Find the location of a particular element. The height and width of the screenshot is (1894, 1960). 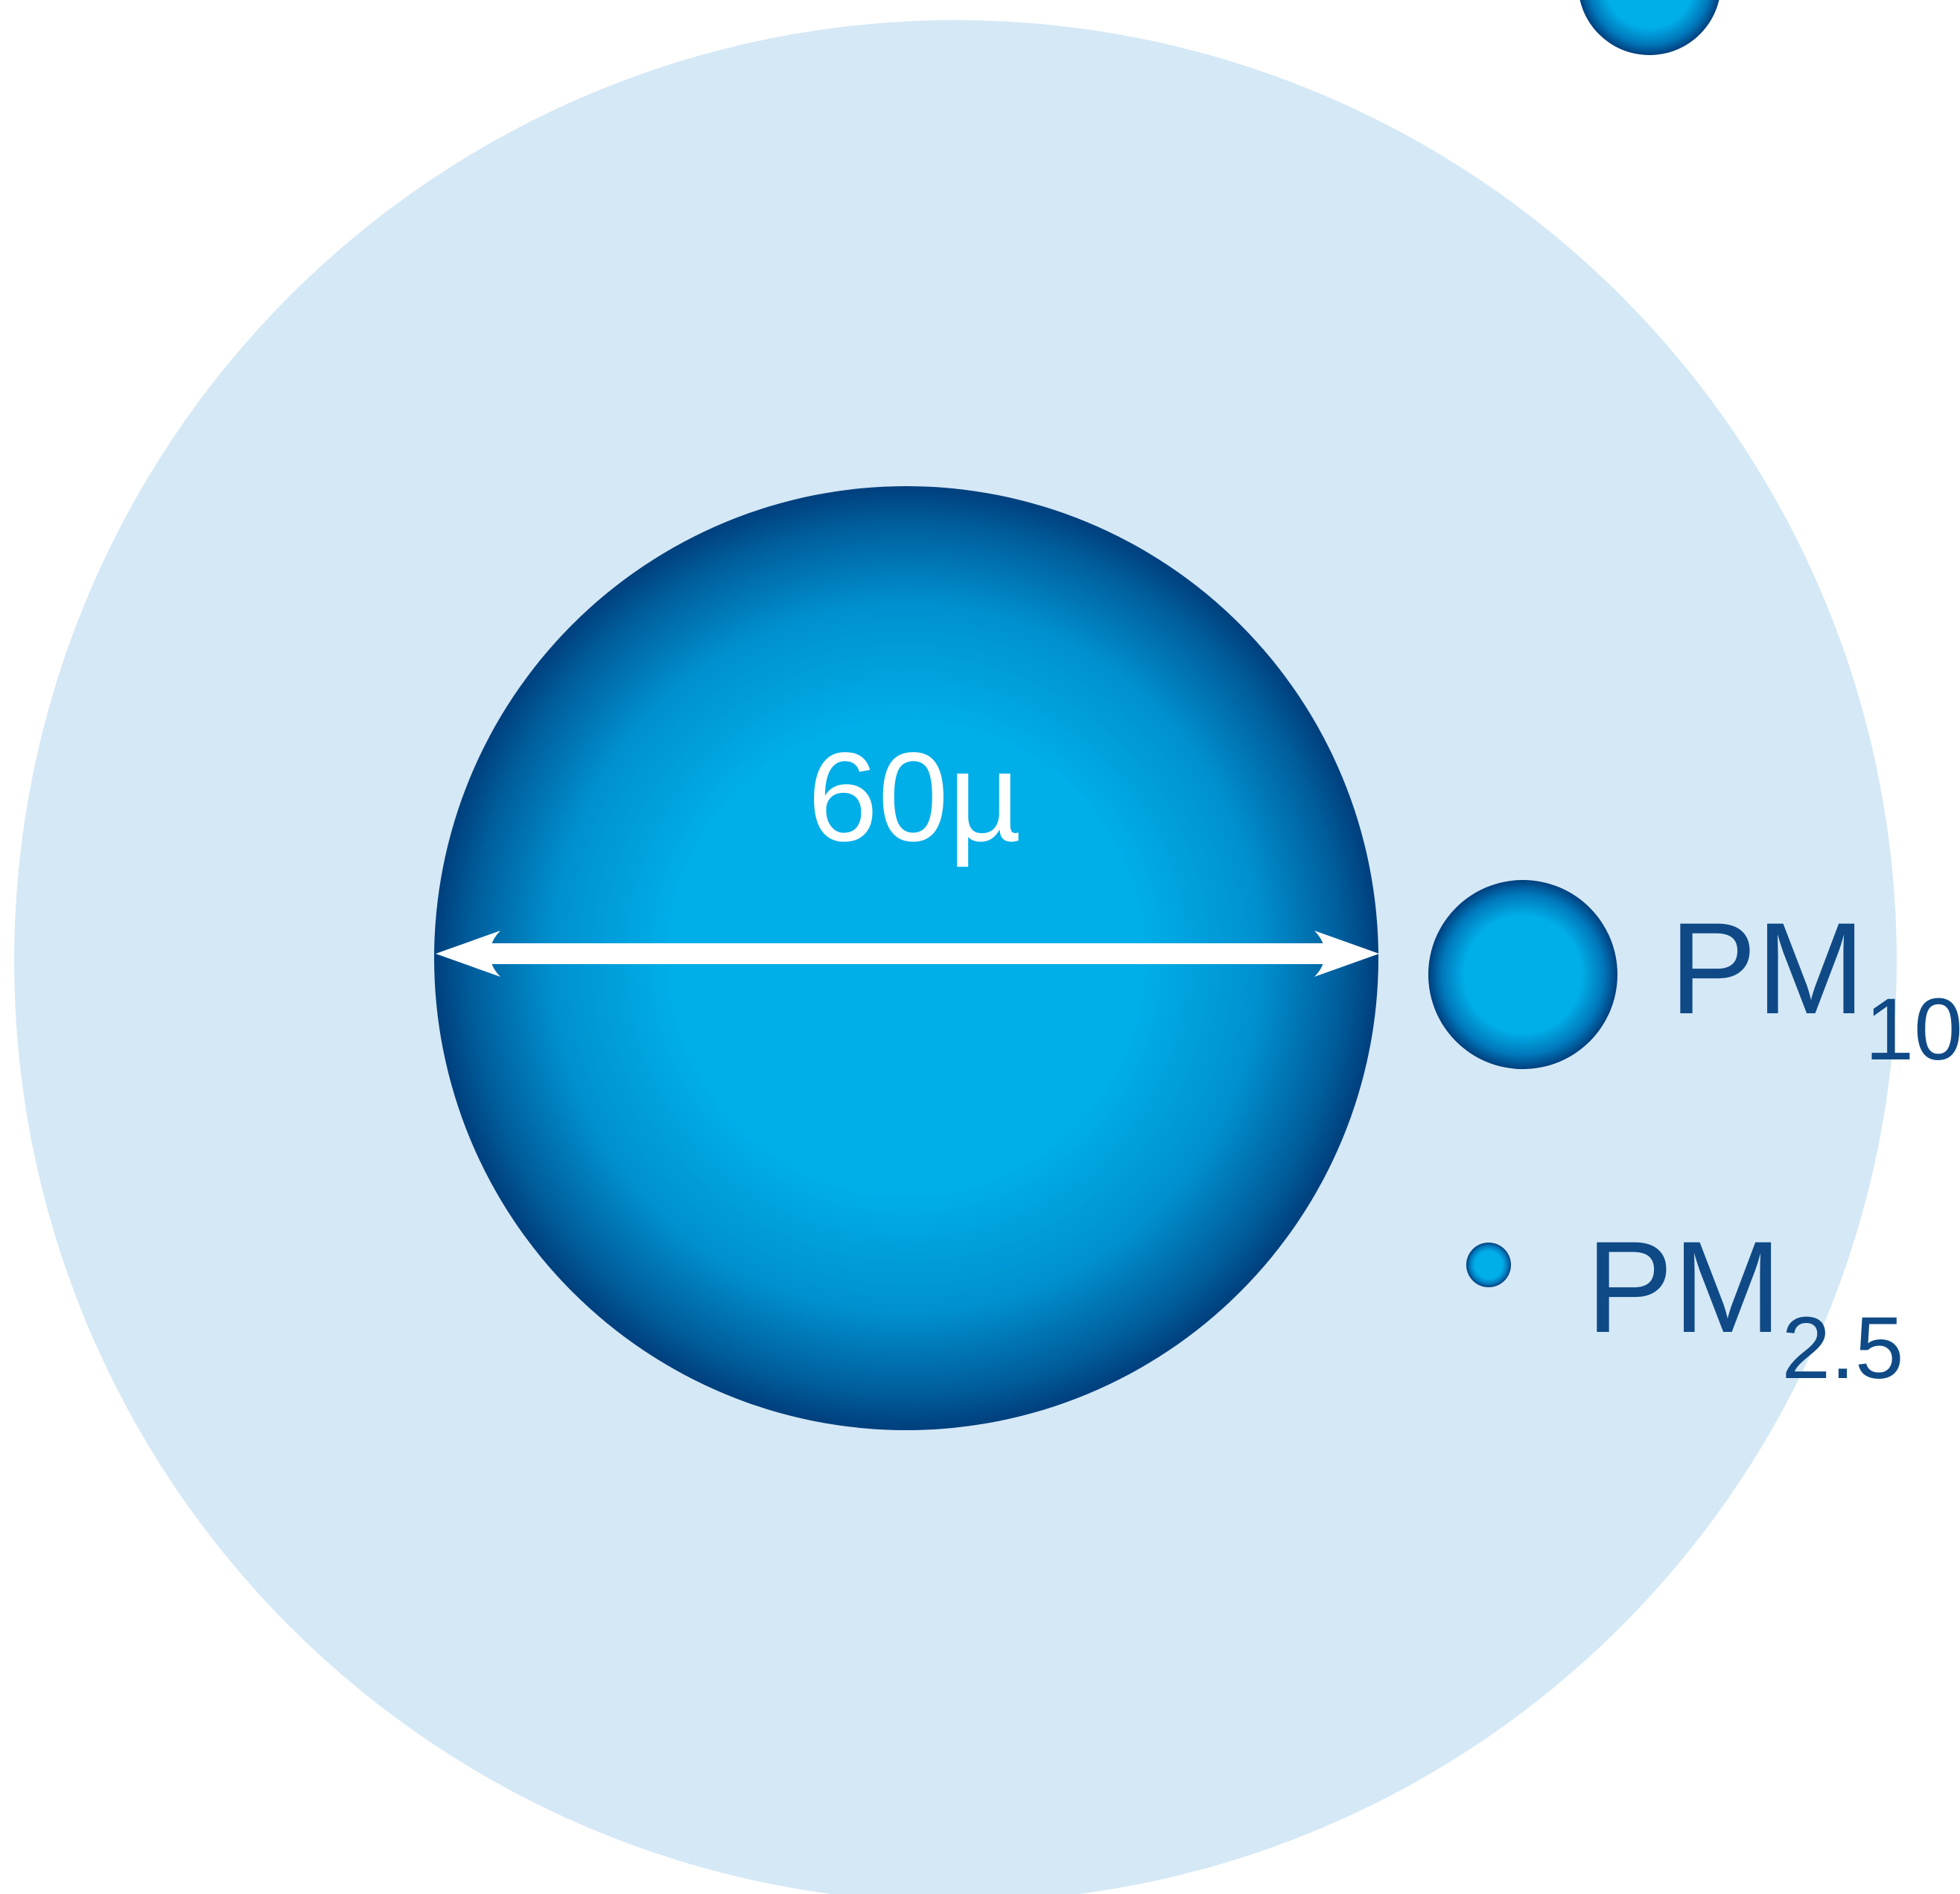

pm10-label: PM10 is located at coordinates (1815, 988).